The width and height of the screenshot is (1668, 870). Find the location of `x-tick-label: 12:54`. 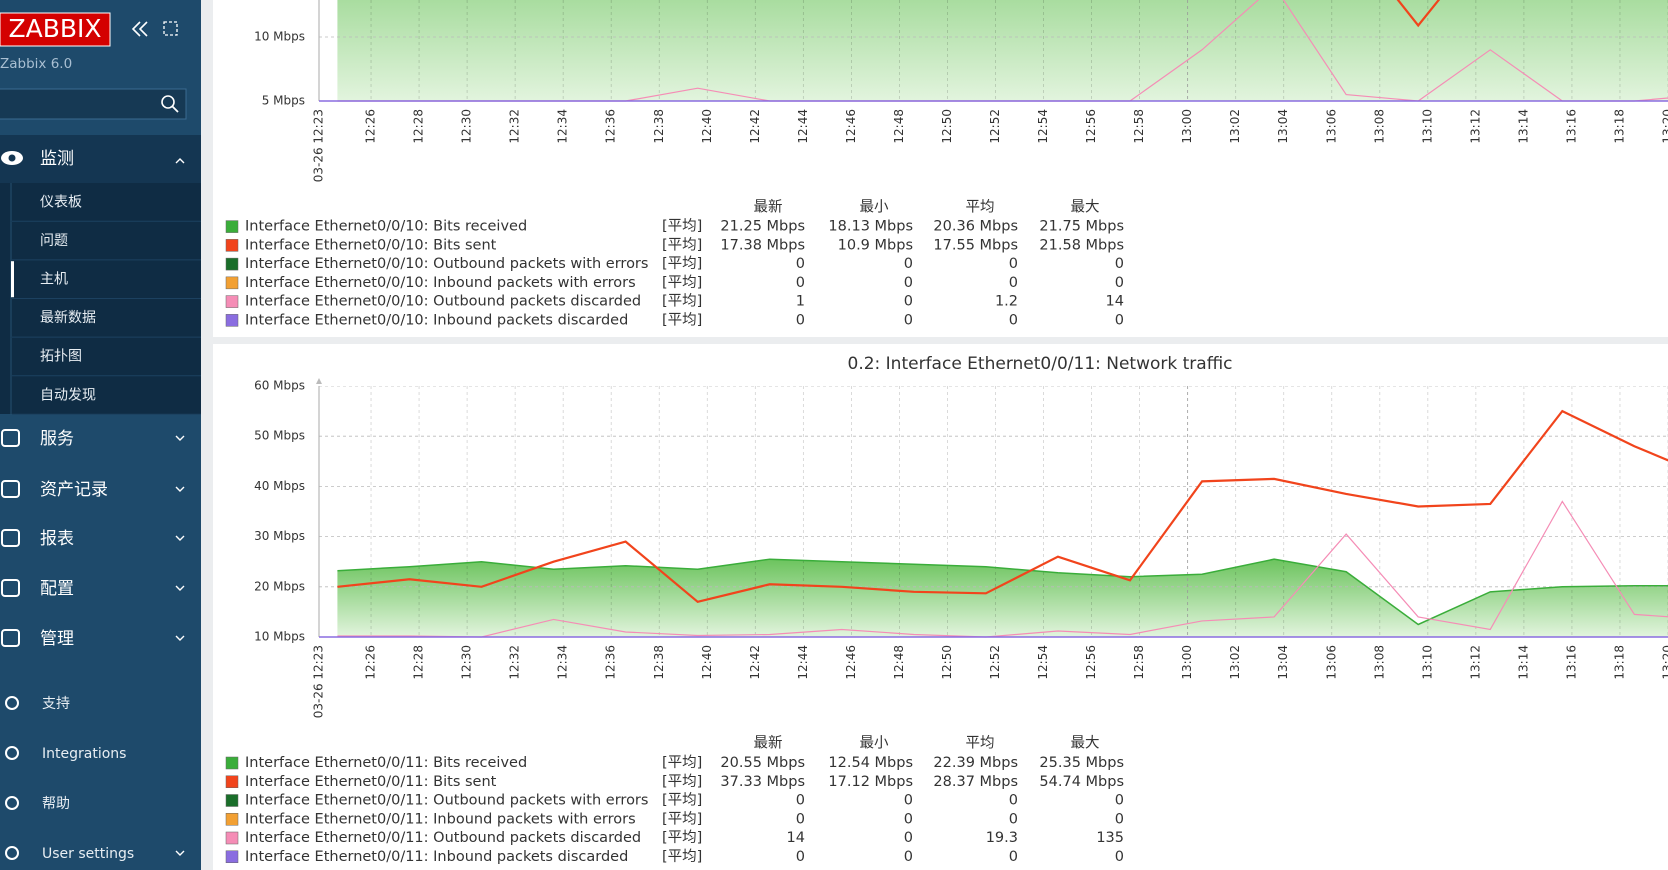

x-tick-label: 12:54 is located at coordinates (1043, 662).